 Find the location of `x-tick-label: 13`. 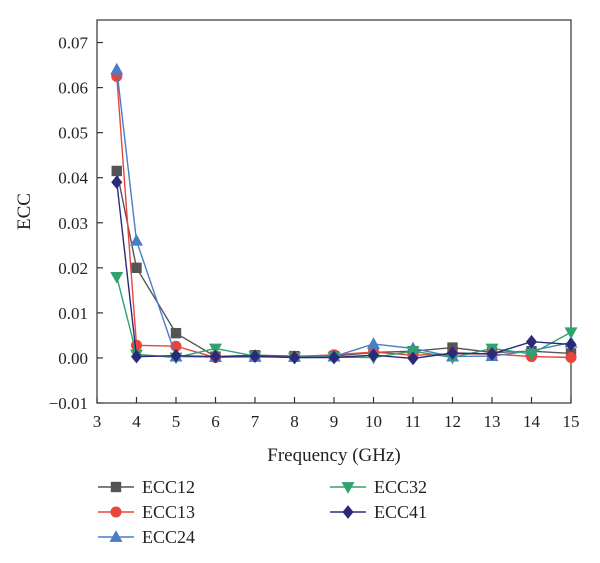

x-tick-label: 13 is located at coordinates (492, 421).